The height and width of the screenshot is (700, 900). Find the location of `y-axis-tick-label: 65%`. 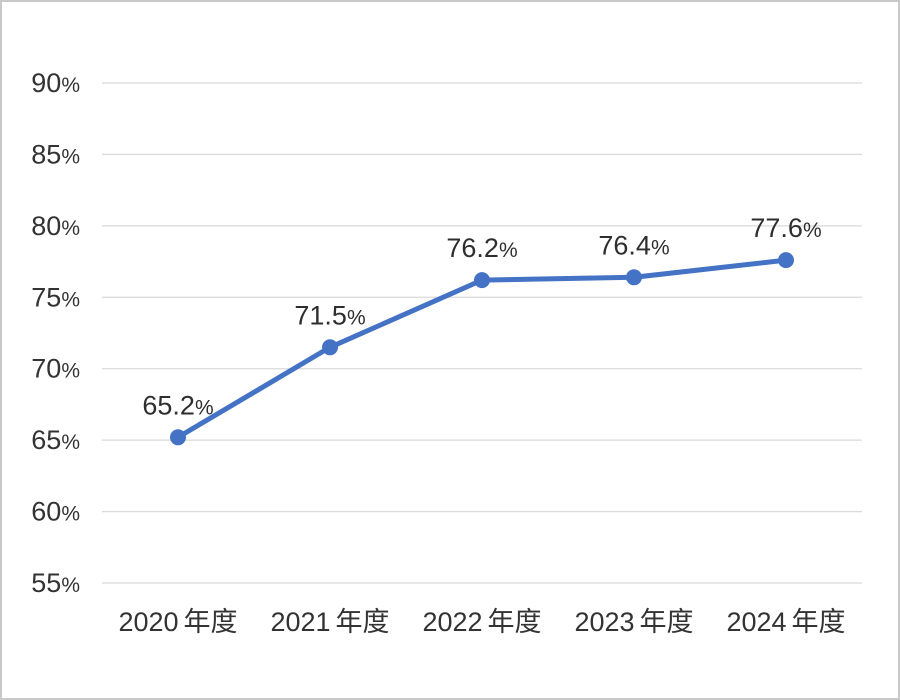

y-axis-tick-label: 65% is located at coordinates (55, 440).